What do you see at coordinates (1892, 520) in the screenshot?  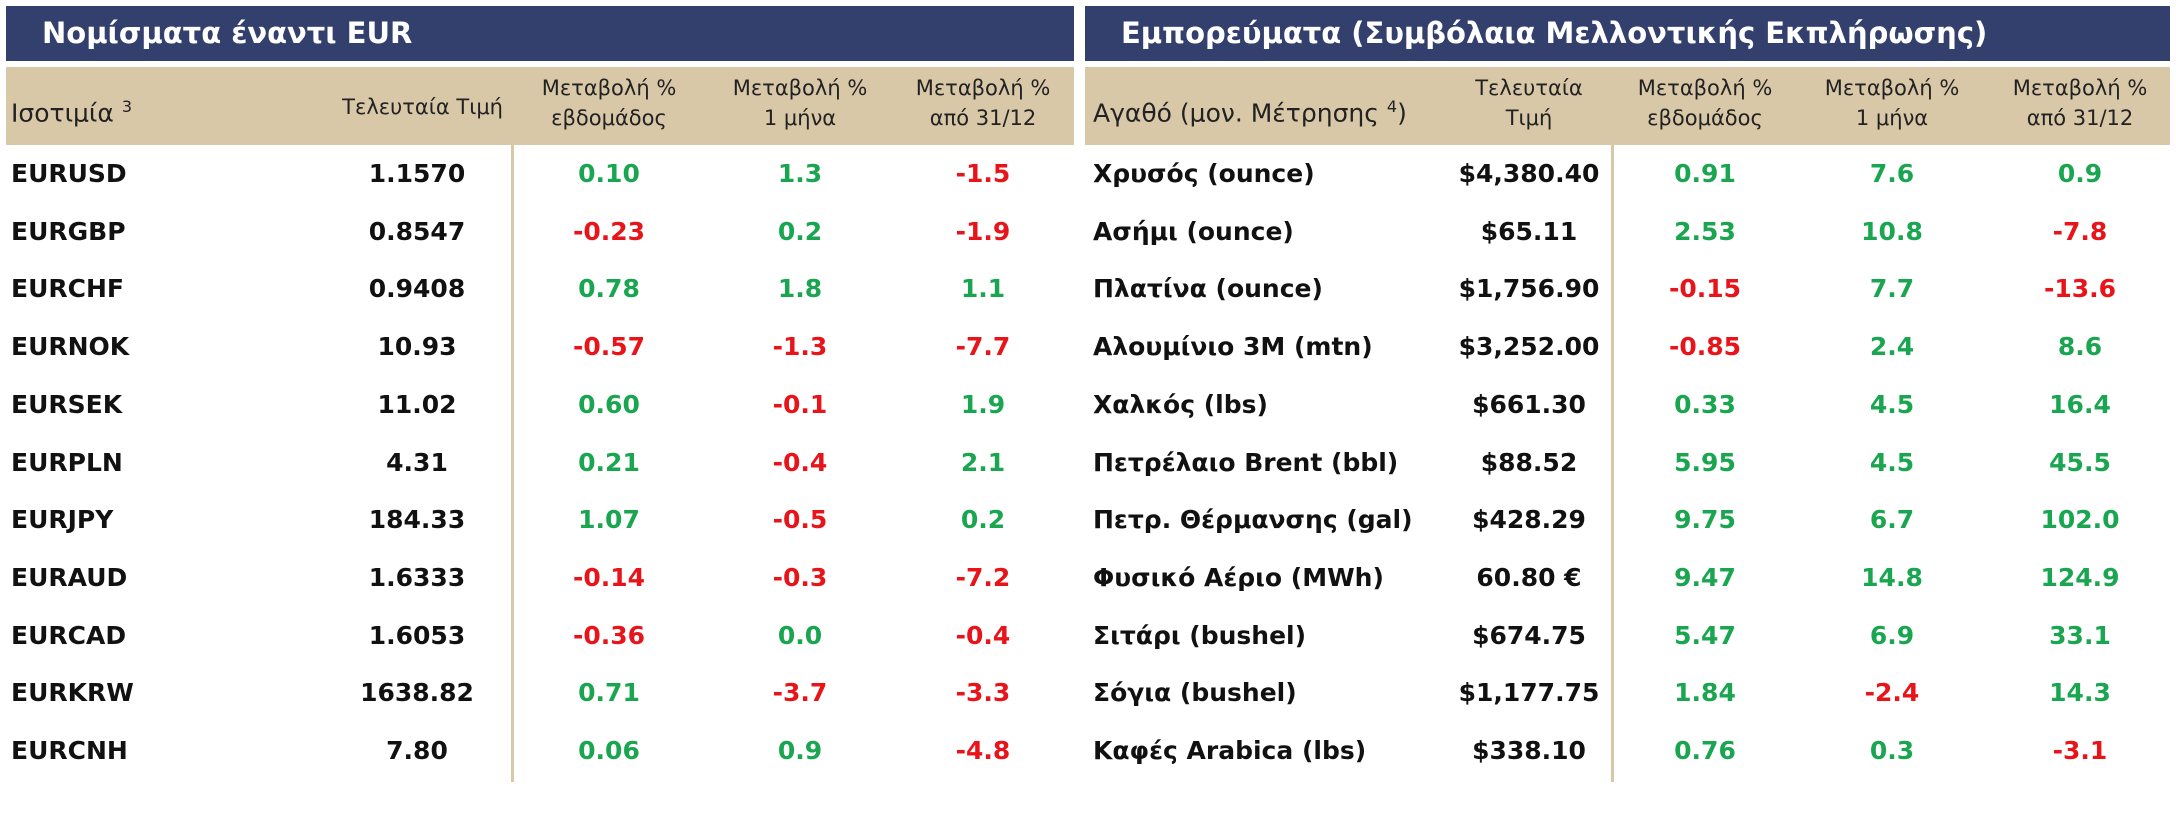 I see `cell-value: 6.7` at bounding box center [1892, 520].